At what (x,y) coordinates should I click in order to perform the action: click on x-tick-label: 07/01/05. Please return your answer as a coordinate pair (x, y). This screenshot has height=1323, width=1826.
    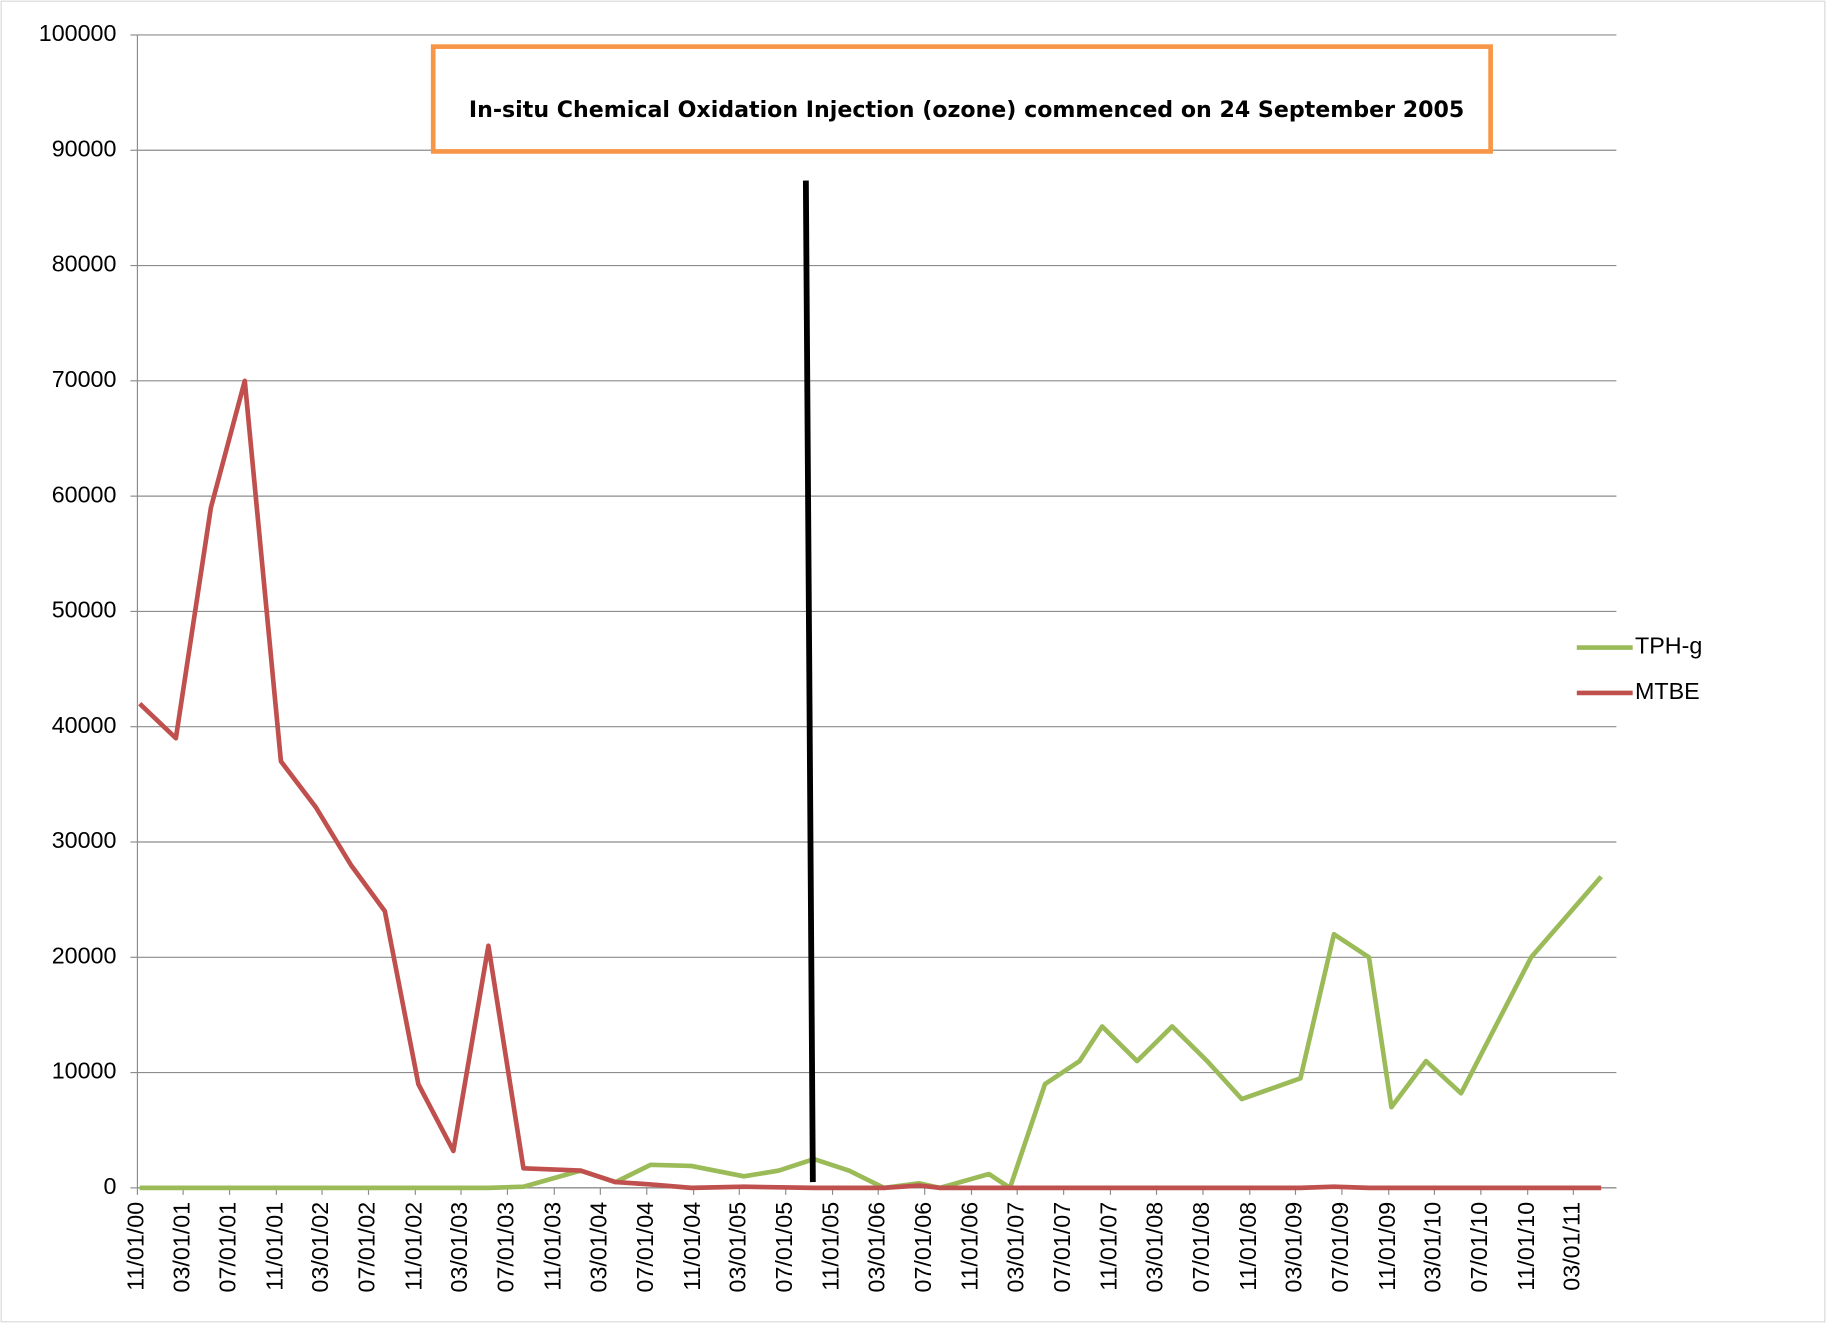
    Looking at the image, I should click on (784, 1247).